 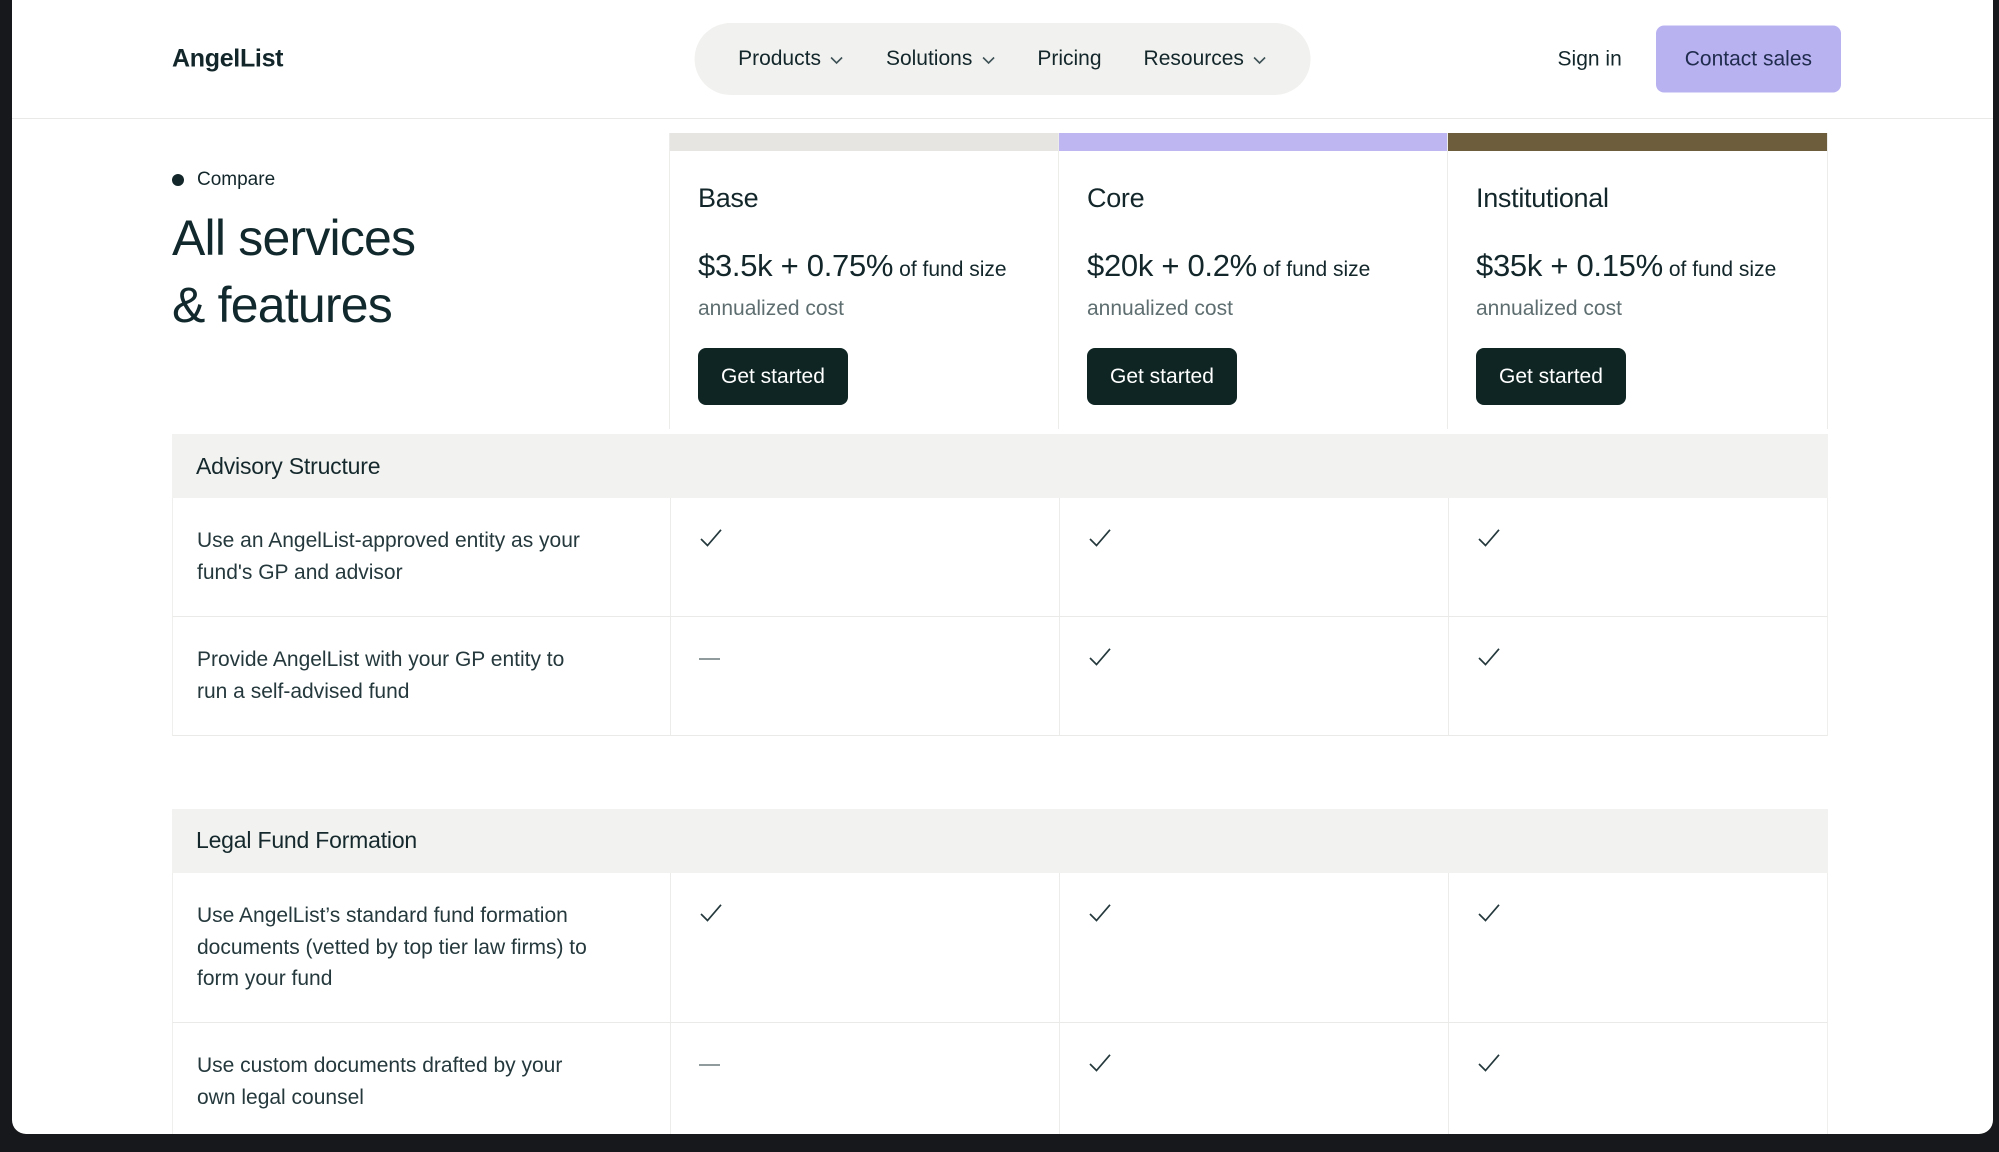 I want to click on sign-in-link: Sign in, so click(x=1589, y=58).